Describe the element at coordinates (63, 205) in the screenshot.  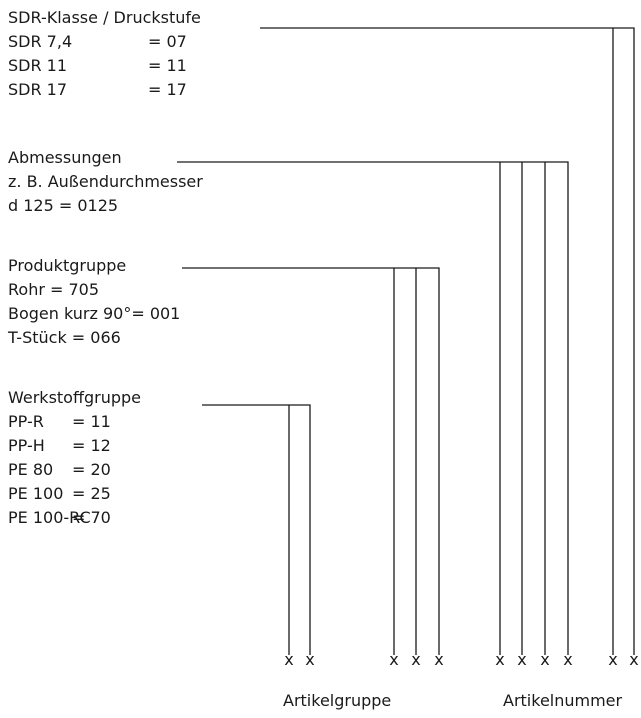
I see `abm-line: d 125 = 0125` at that location.